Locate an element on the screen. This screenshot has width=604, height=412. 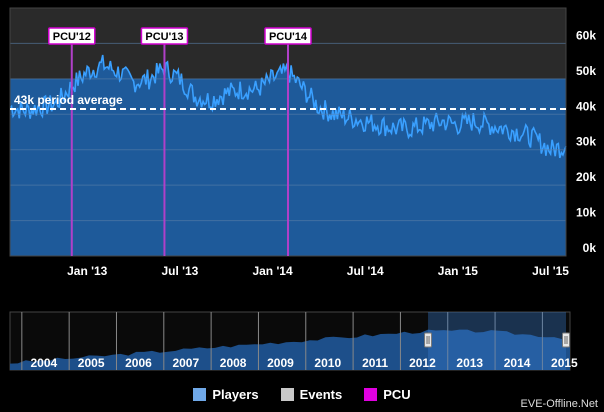
pcu-flag-label: PCU'14 is located at coordinates (288, 37).